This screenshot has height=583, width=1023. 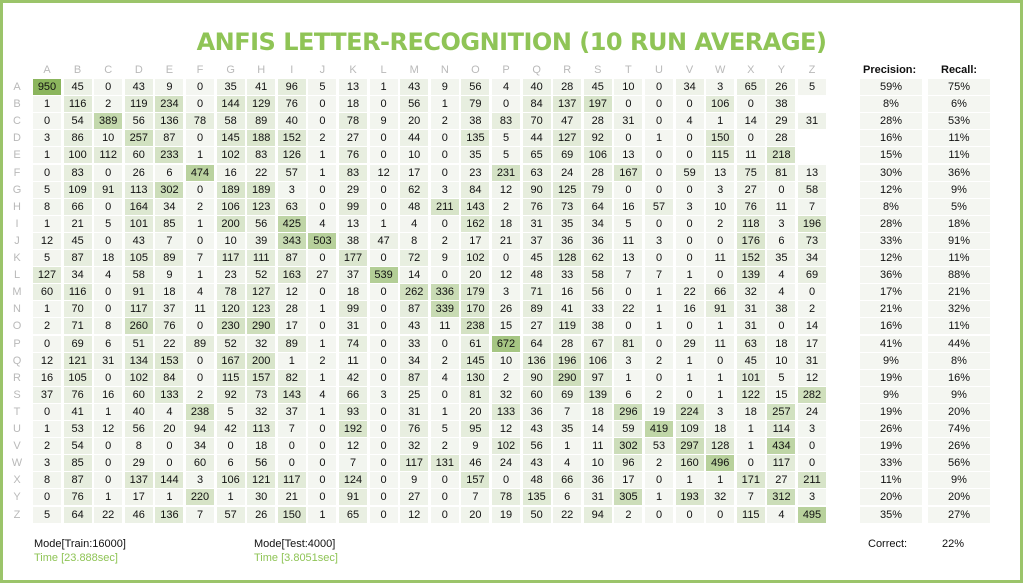 What do you see at coordinates (17, 326) in the screenshot?
I see `row-header-o: O` at bounding box center [17, 326].